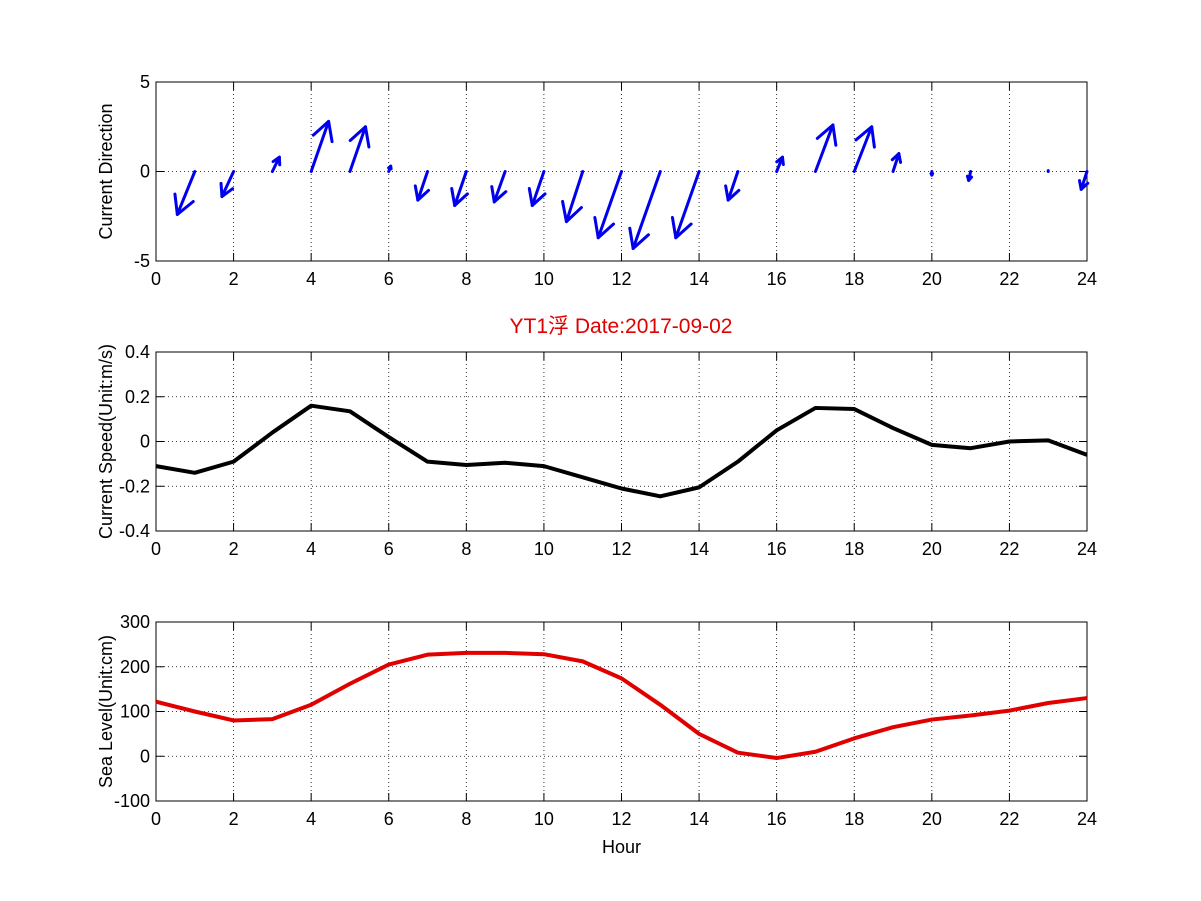 The height and width of the screenshot is (901, 1201). I want to click on current-speed-xtick-label: 4, so click(311, 549).